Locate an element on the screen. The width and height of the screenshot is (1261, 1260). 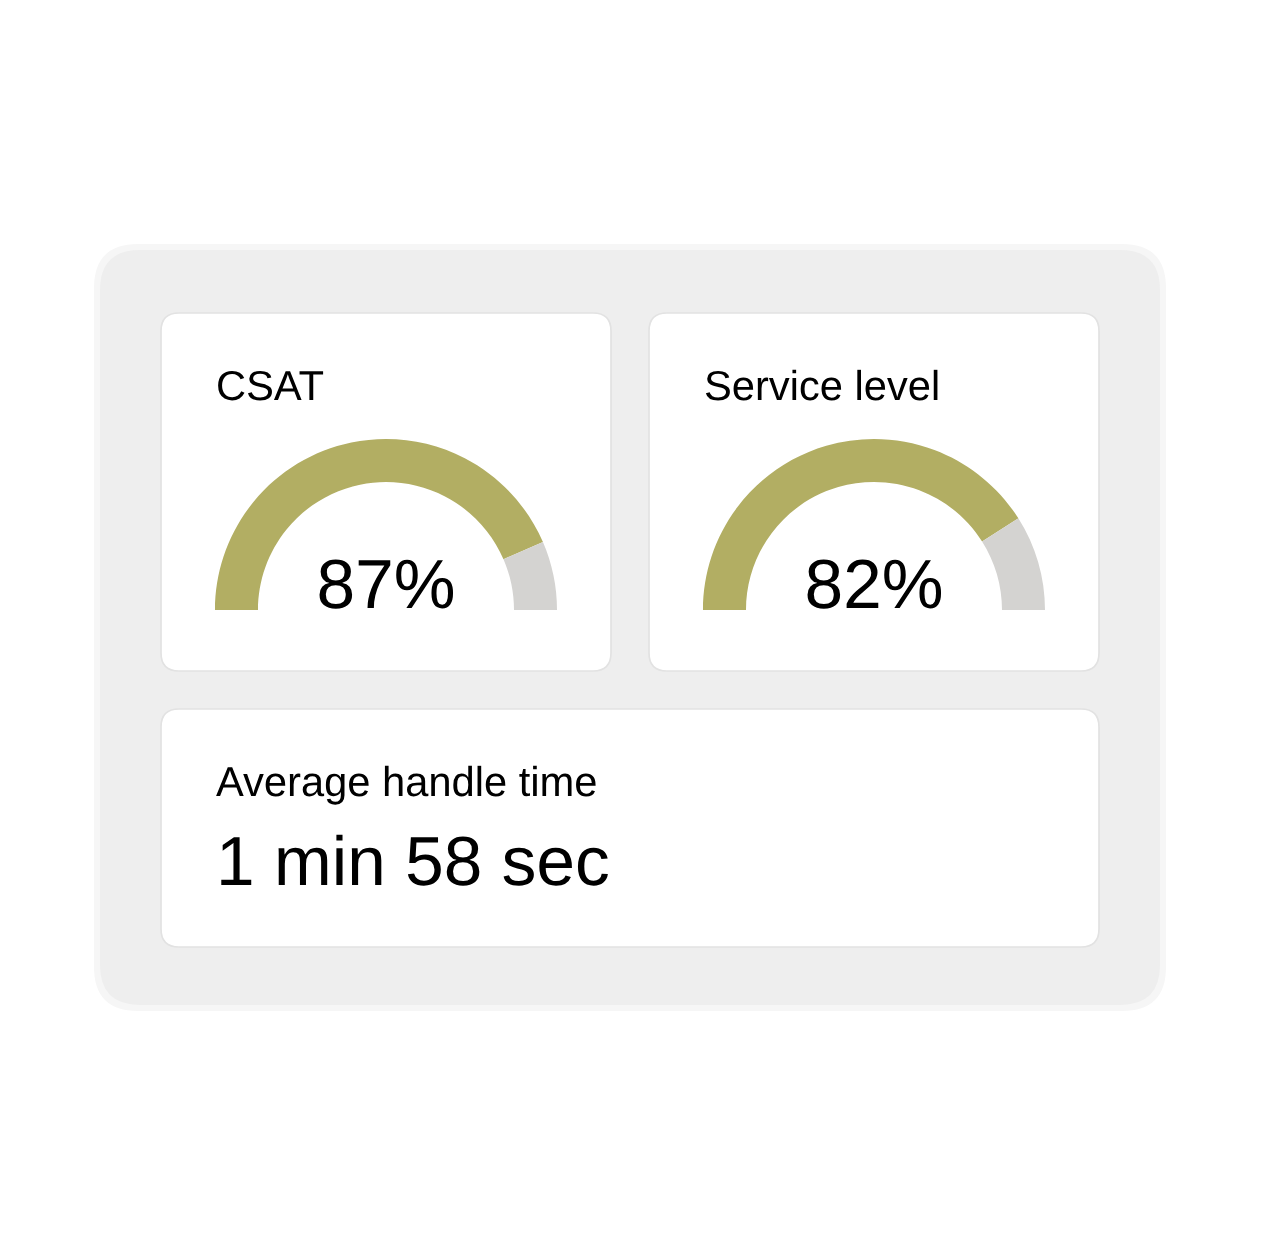
data-label: 87% is located at coordinates (386, 584).